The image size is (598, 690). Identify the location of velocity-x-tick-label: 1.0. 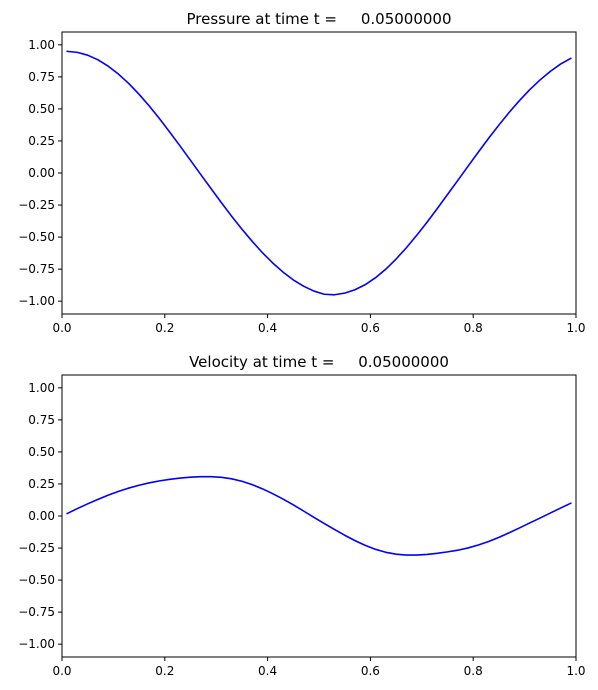
(575, 671).